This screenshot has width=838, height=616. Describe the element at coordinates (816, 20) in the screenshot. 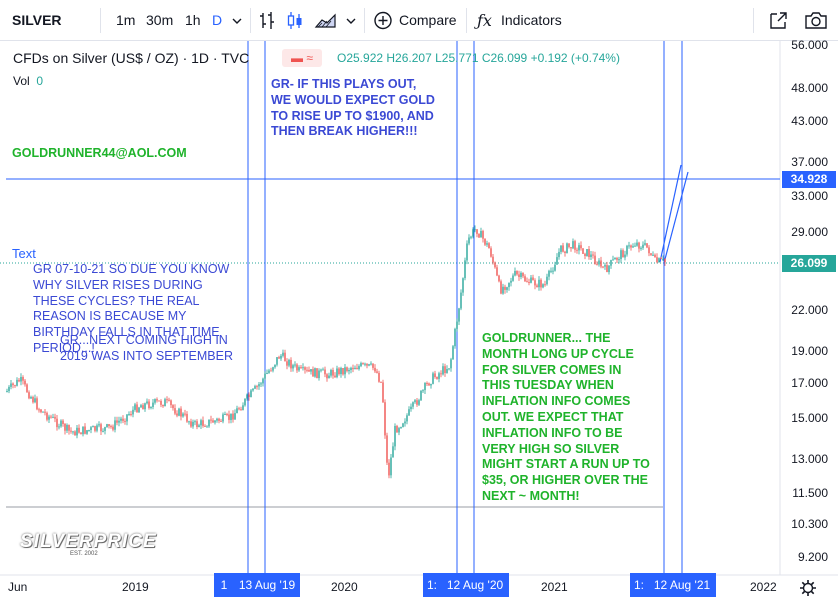

I see `camera-icon` at that location.